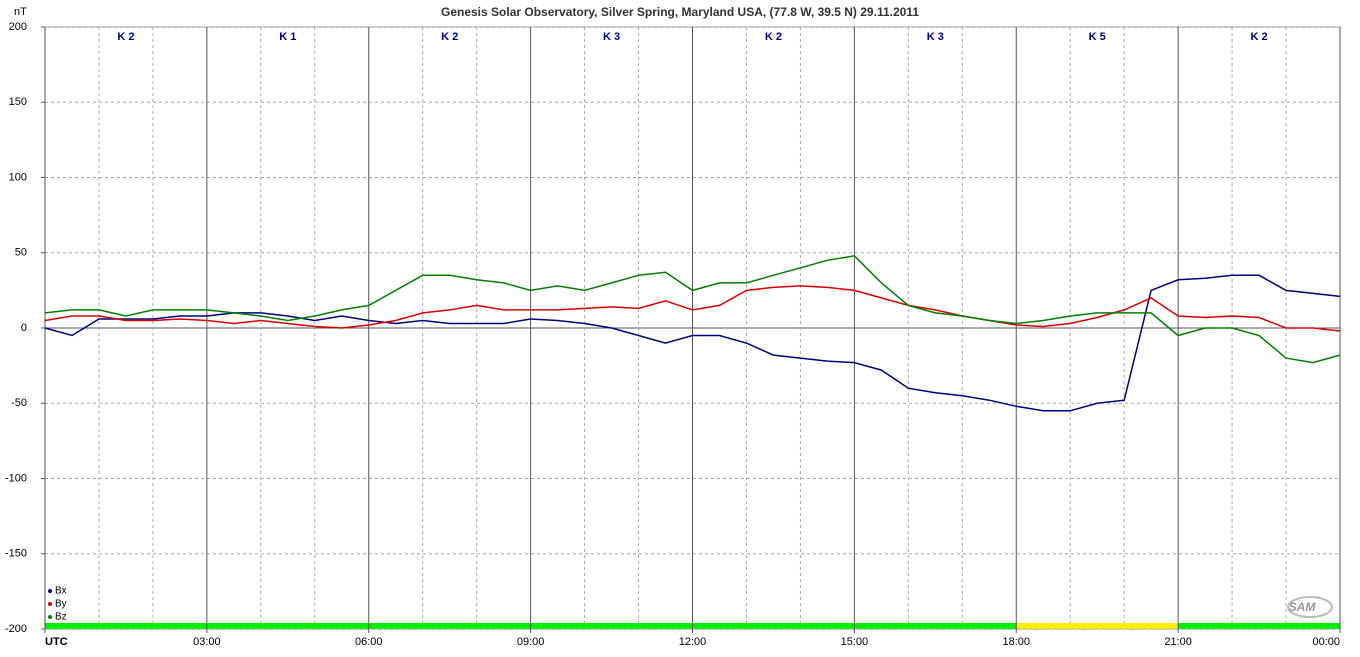  Describe the element at coordinates (19, 403) in the screenshot. I see `y-tick-label: -50` at that location.